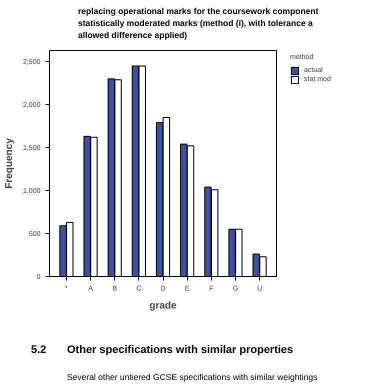 The height and width of the screenshot is (392, 371). What do you see at coordinates (198, 23) in the screenshot?
I see `chart-title: replacing operational marks for the coursework component statistically moderated marks (method (i), with tolerance a allowed difference applied)` at bounding box center [198, 23].